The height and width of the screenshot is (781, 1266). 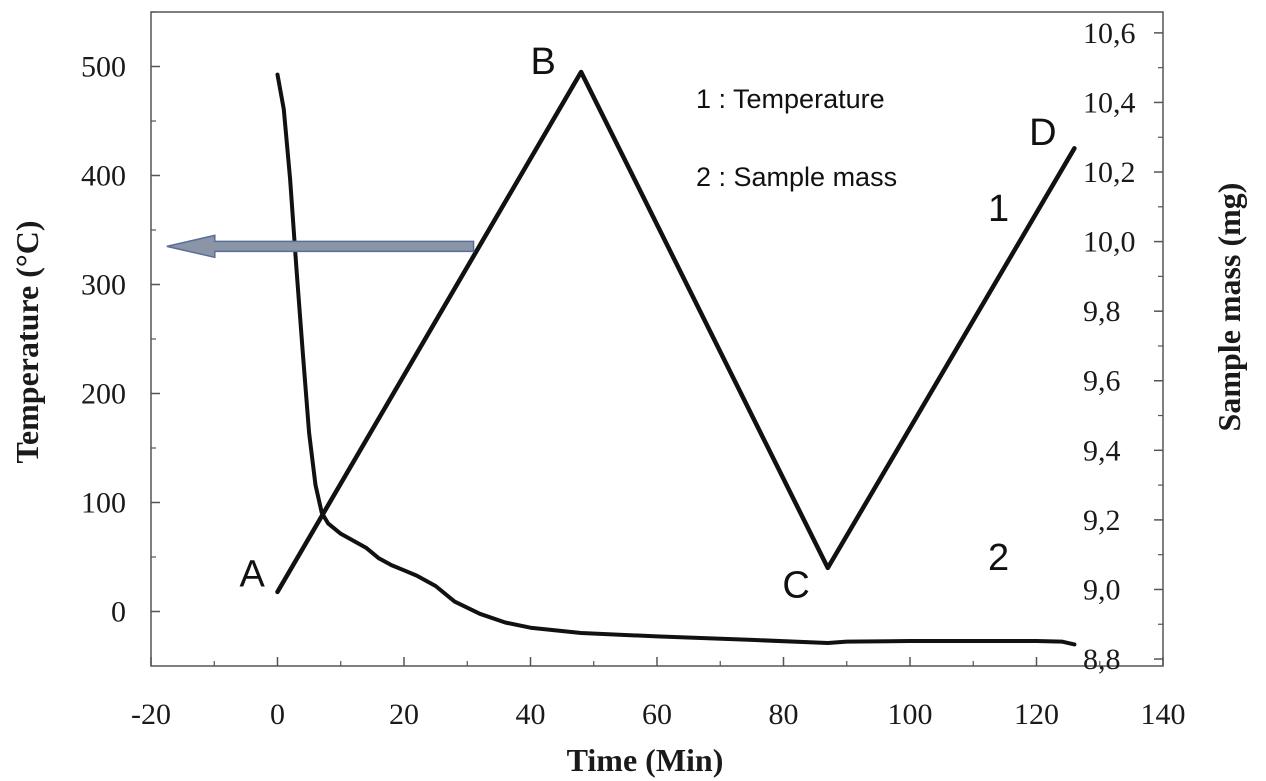 I want to click on x-axis-title: Time (Min), so click(x=645, y=760).